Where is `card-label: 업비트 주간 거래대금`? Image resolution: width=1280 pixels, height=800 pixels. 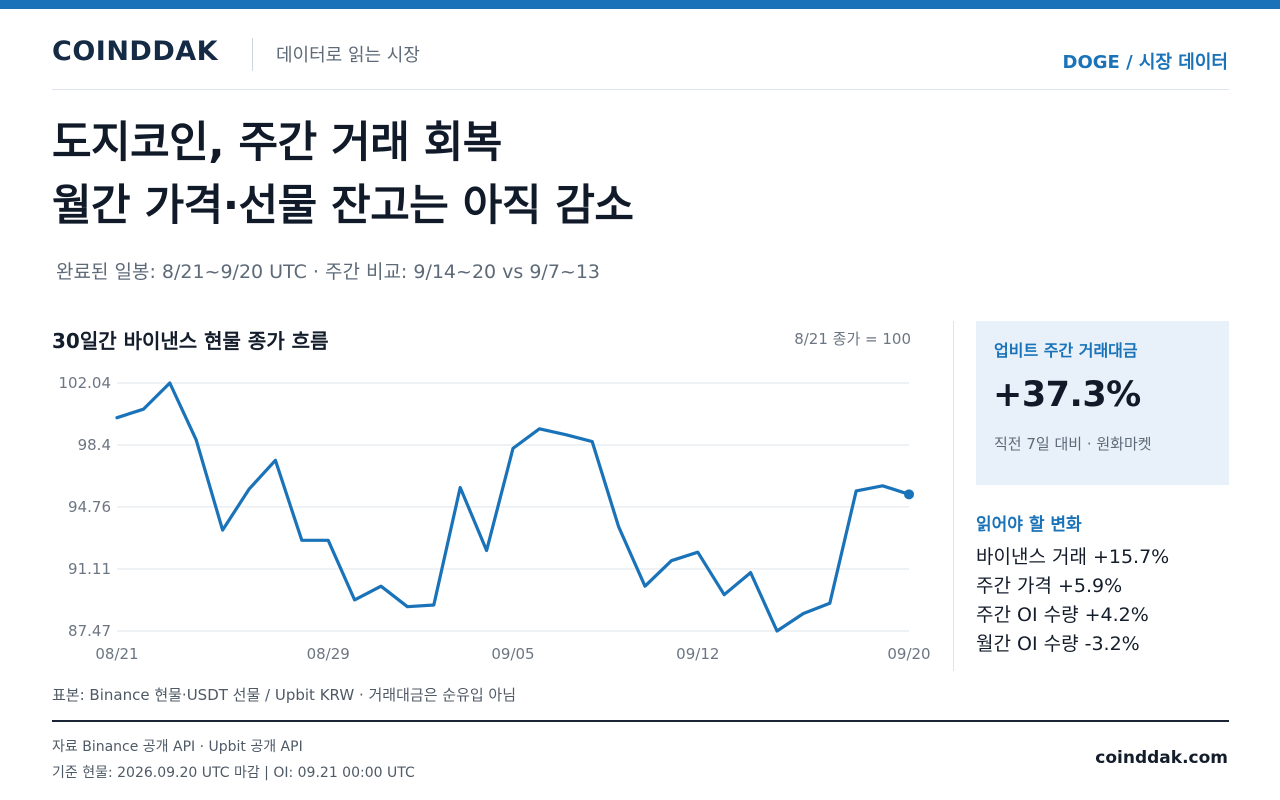 card-label: 업비트 주간 거래대금 is located at coordinates (1066, 350).